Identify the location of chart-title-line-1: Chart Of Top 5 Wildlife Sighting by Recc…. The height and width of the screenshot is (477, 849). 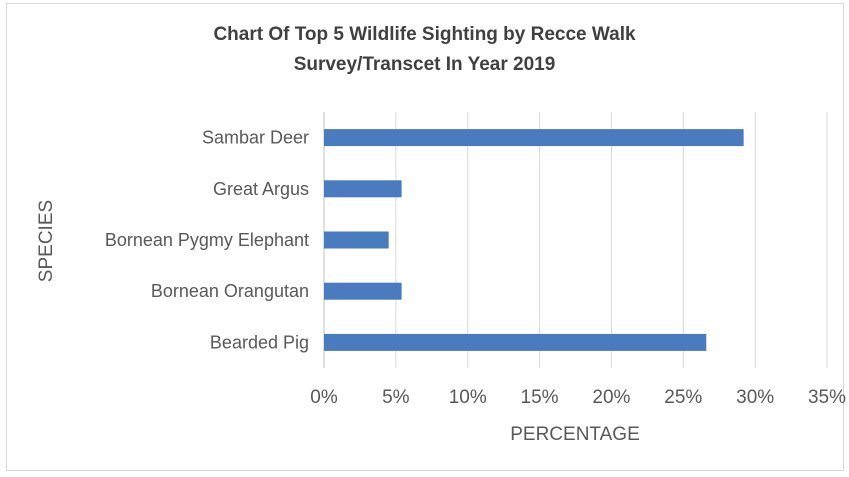
(424, 34).